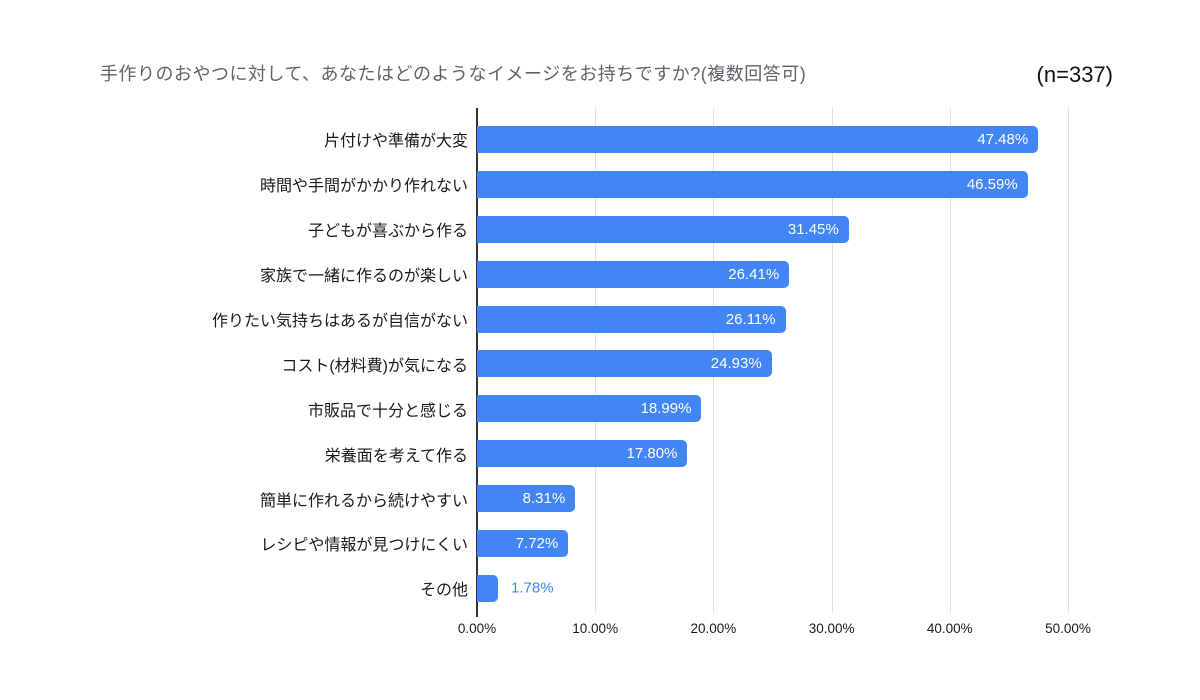 The height and width of the screenshot is (700, 1200). What do you see at coordinates (736, 364) in the screenshot?
I see `value-label: 24.93%` at bounding box center [736, 364].